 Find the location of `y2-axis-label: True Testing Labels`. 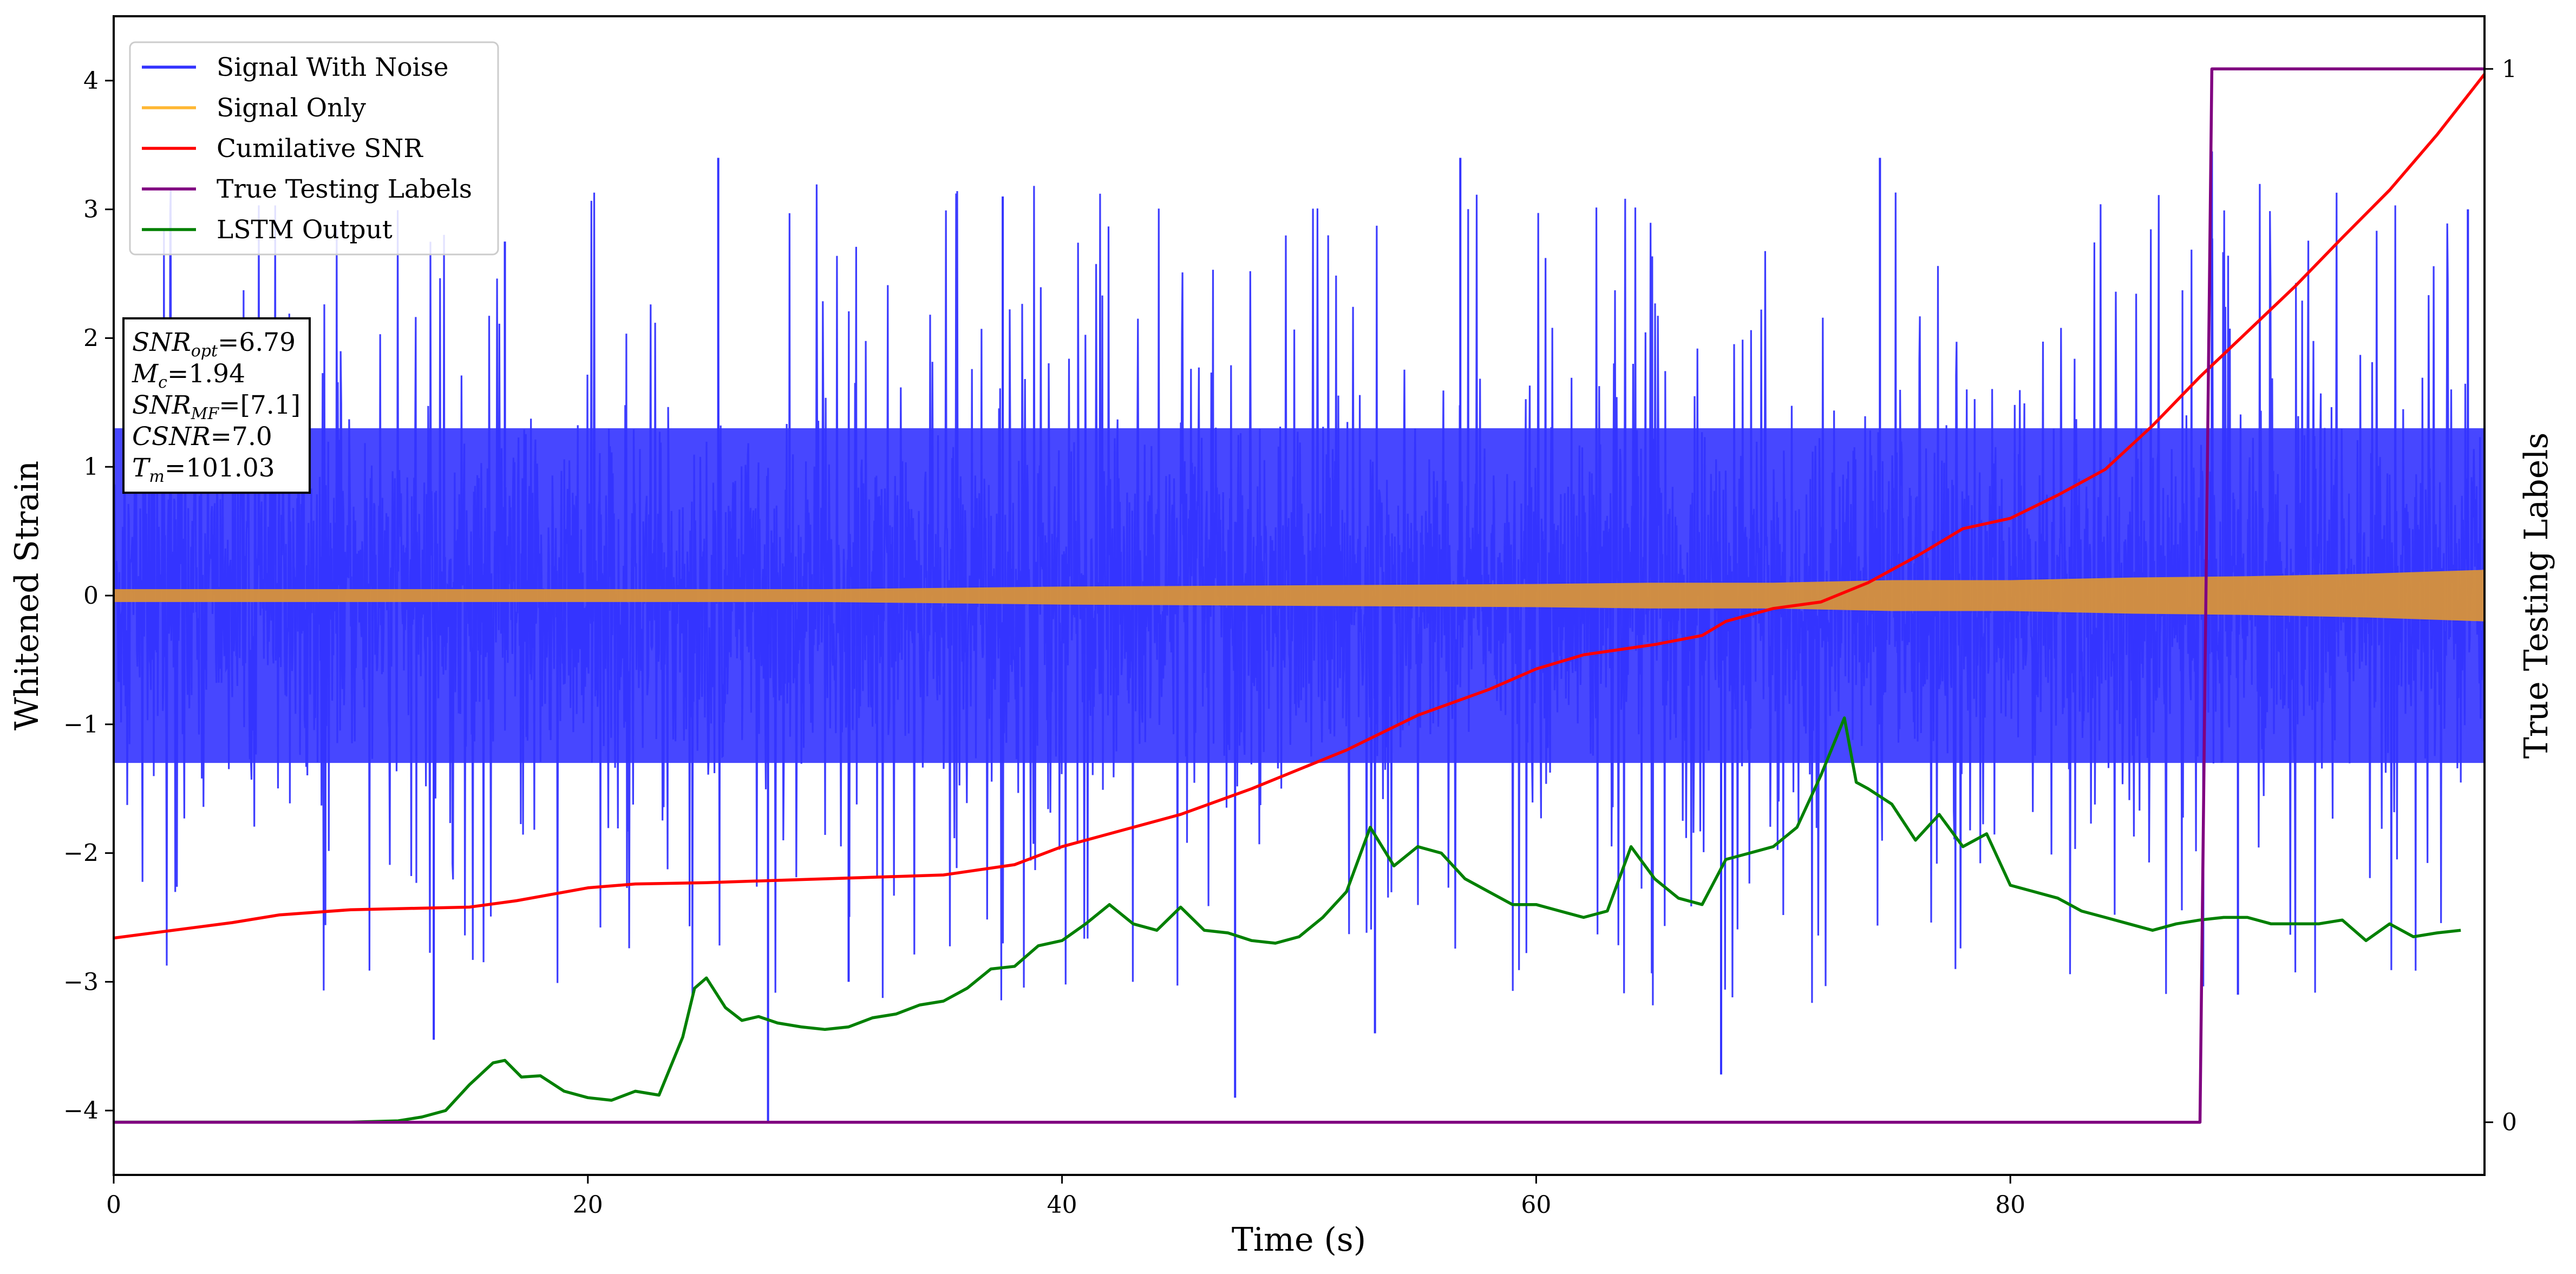

y2-axis-label: True Testing Labels is located at coordinates (2536, 596).